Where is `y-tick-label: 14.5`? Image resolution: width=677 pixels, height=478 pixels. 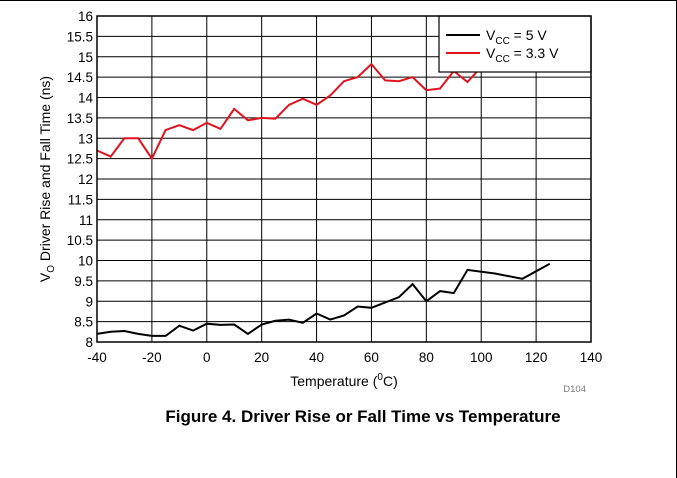
y-tick-label: 14.5 is located at coordinates (80, 77).